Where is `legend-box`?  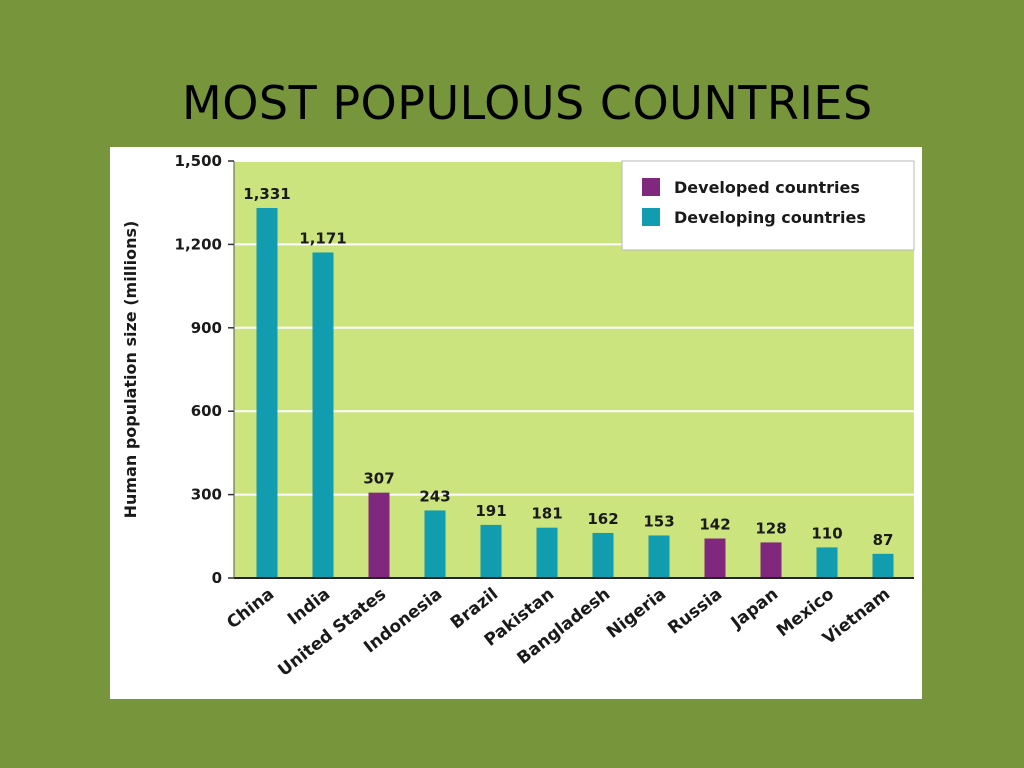
legend-box is located at coordinates (768, 205).